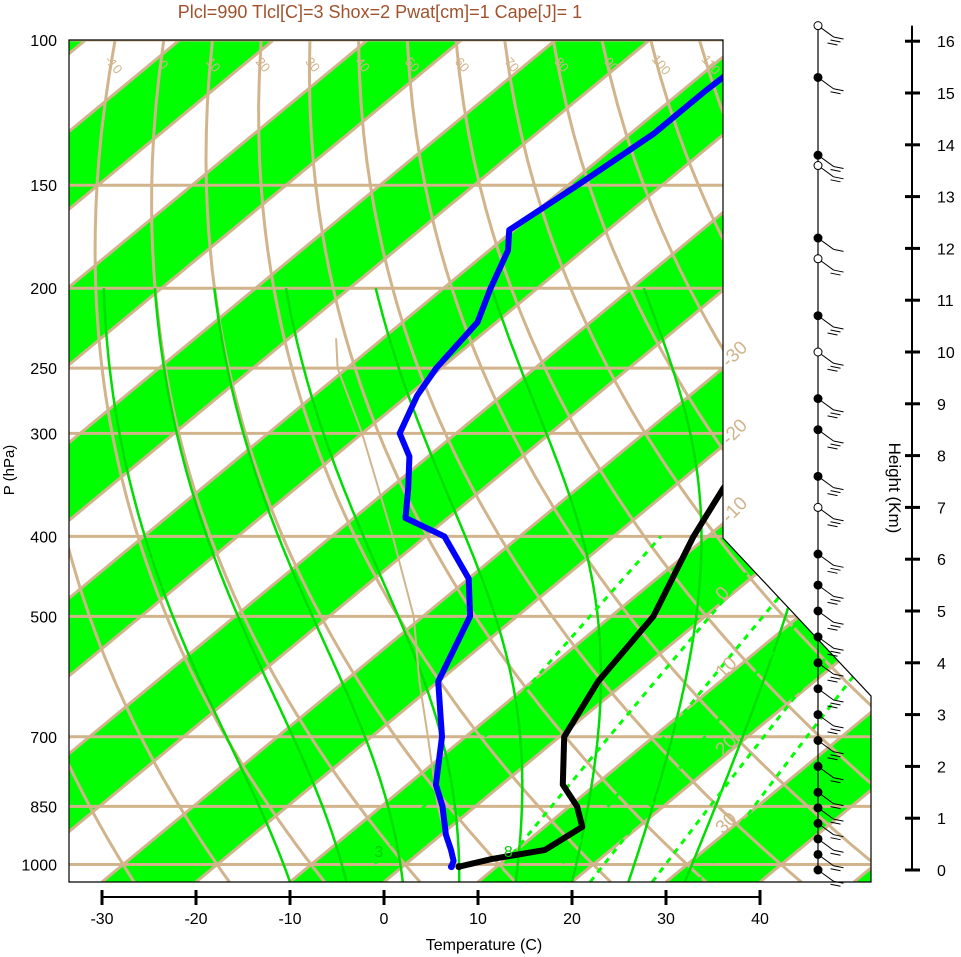 Image resolution: width=961 pixels, height=957 pixels. I want to click on dry-adiabat, so click(150, 461).